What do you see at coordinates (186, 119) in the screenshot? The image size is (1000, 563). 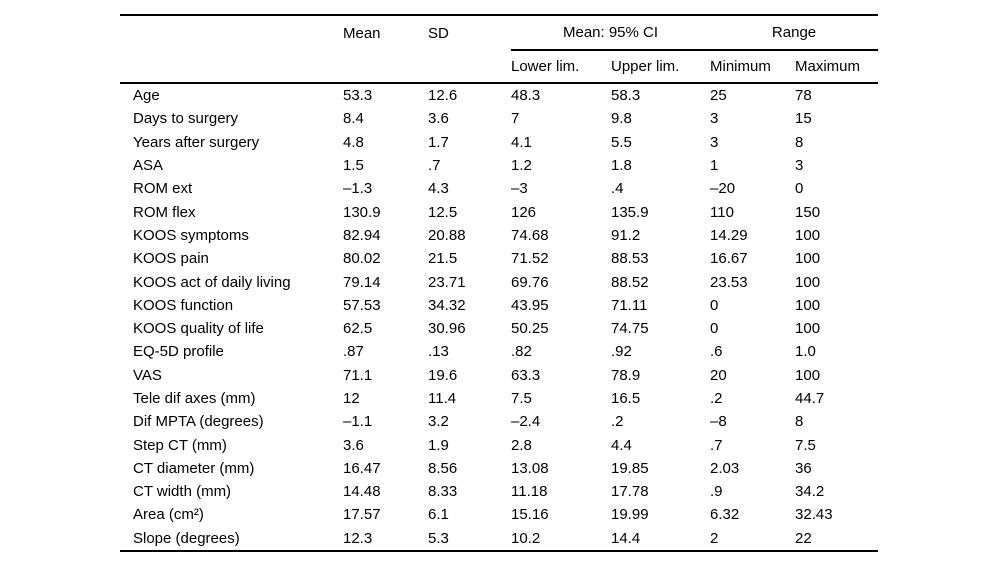 I see `row-label: Days to surgery` at bounding box center [186, 119].